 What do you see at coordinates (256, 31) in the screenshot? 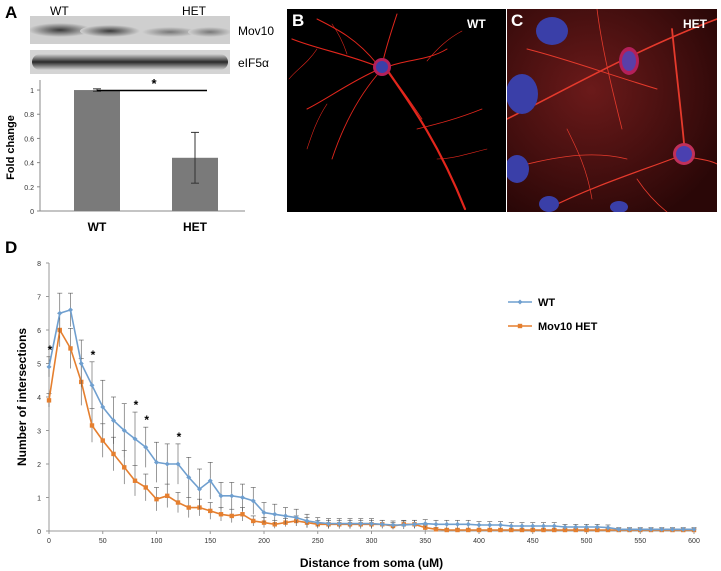
I see `blot-label-mov10: Mov10` at bounding box center [256, 31].